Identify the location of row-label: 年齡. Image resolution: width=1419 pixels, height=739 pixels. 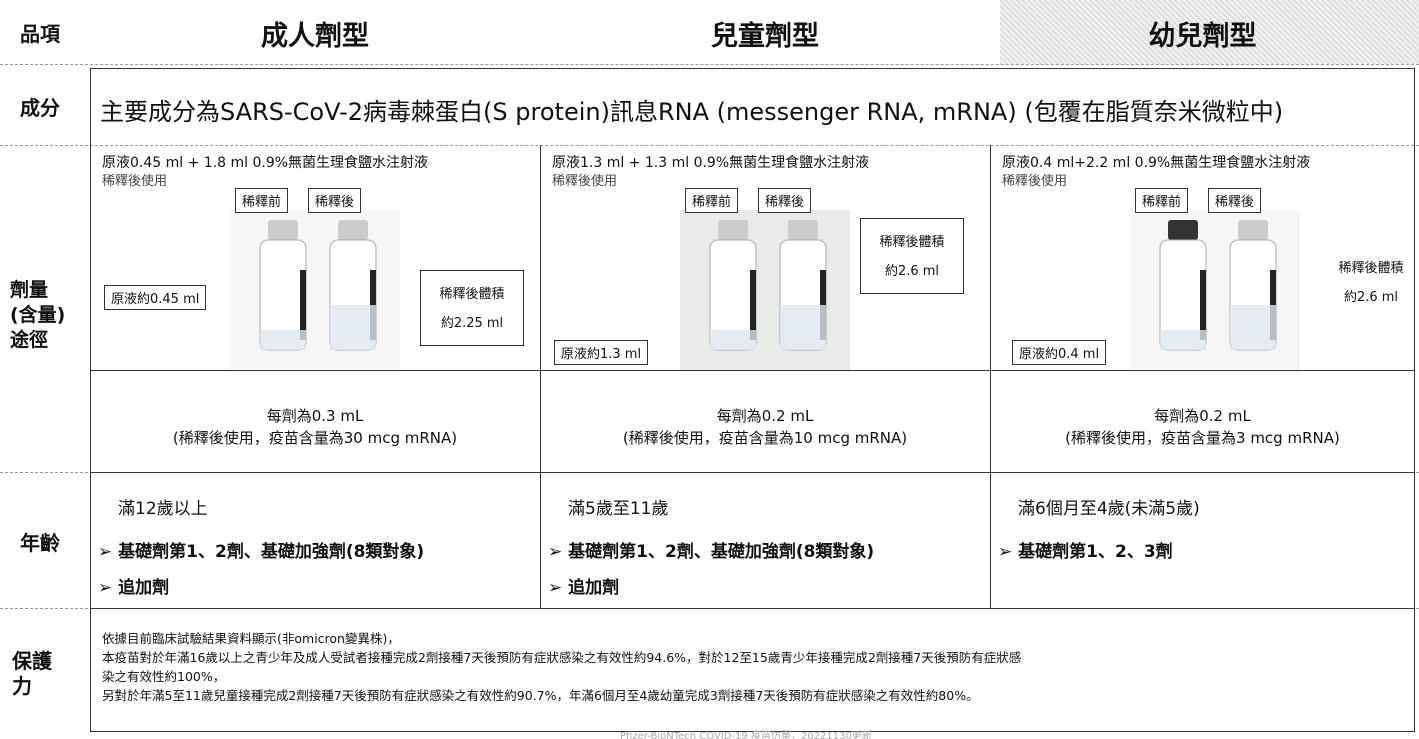
(40, 543).